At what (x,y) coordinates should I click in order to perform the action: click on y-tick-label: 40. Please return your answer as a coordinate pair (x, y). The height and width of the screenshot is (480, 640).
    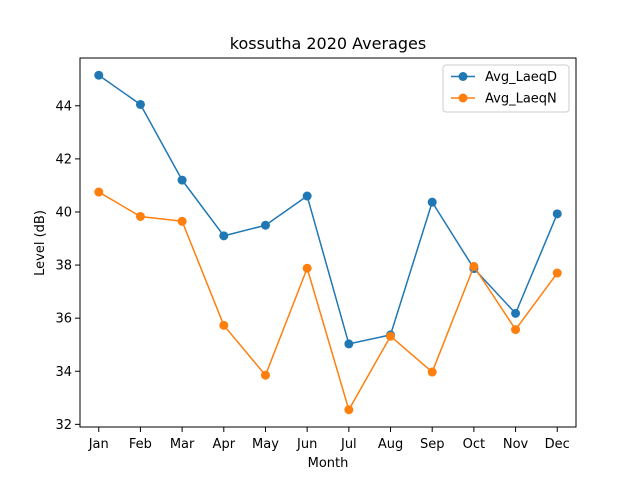
    Looking at the image, I should click on (63, 212).